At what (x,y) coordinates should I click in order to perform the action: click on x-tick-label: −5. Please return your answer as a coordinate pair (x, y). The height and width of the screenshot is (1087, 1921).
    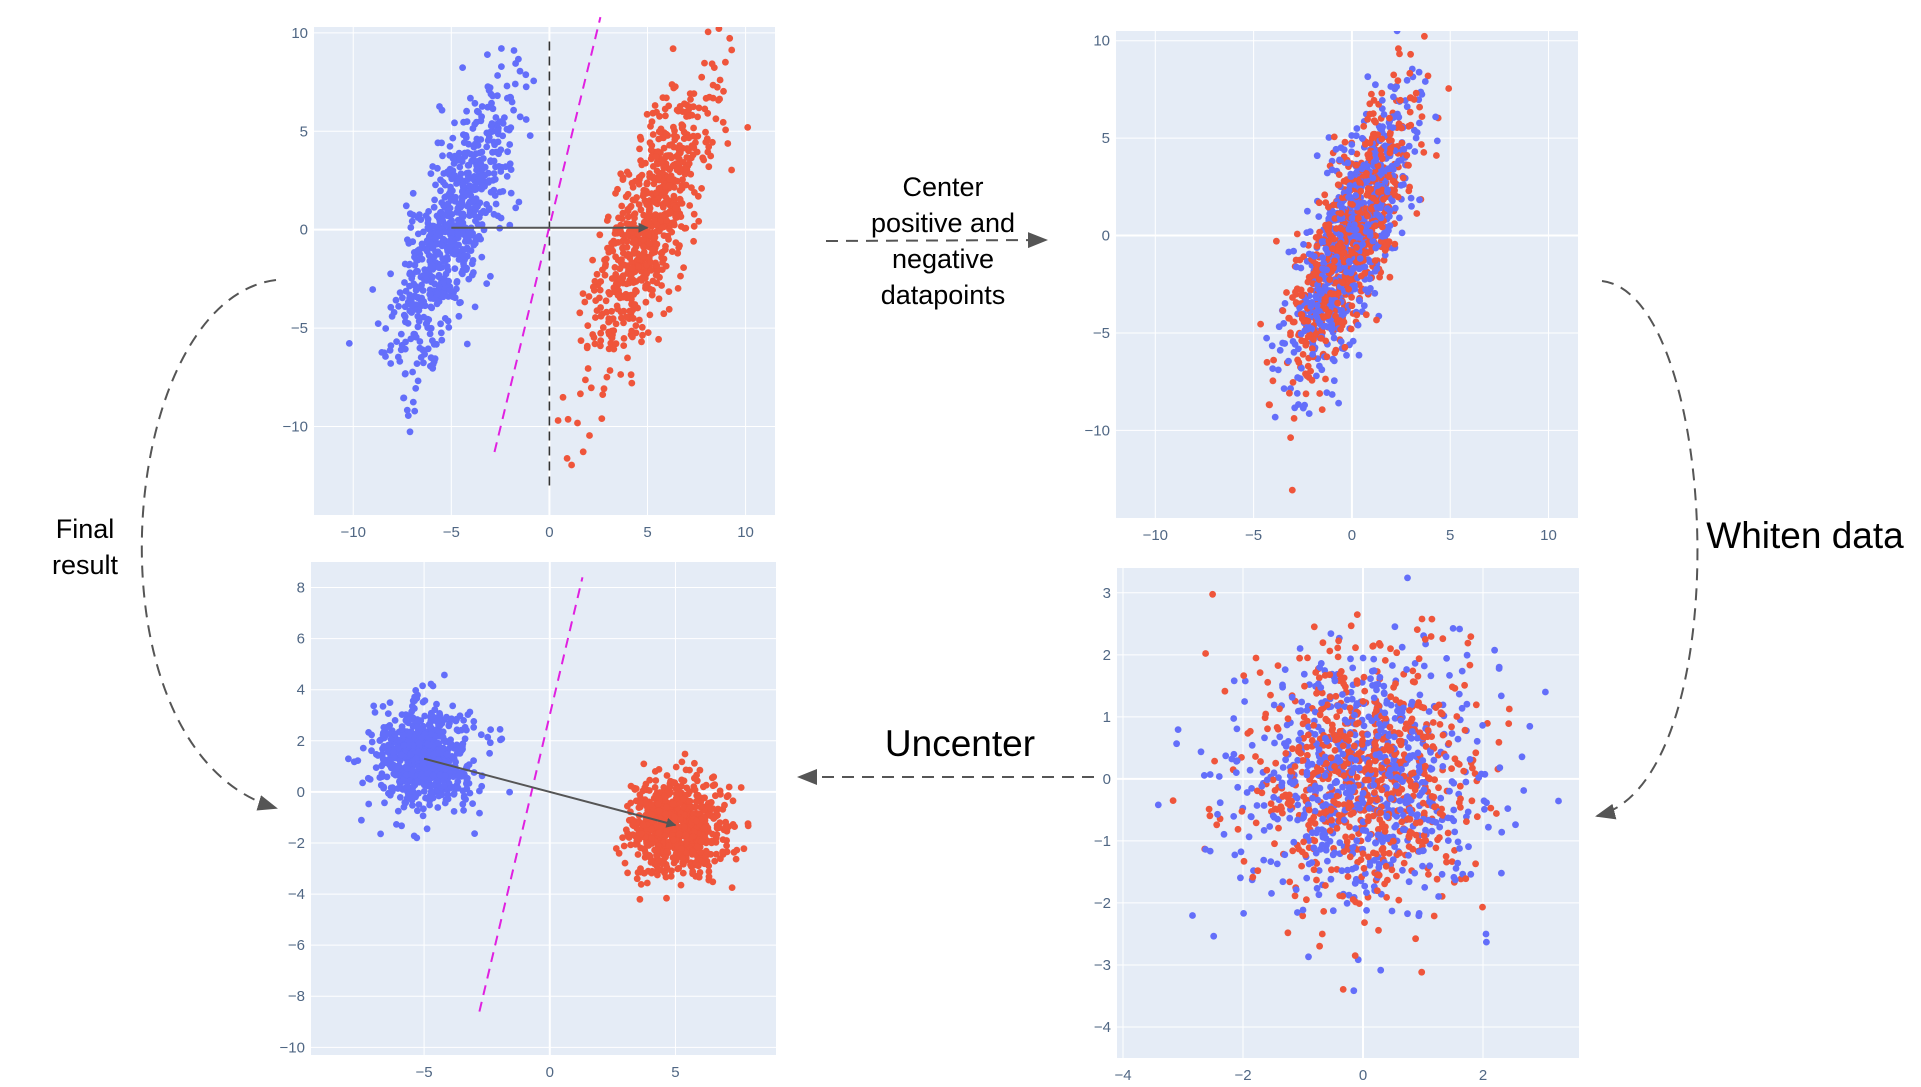
    Looking at the image, I should click on (1253, 535).